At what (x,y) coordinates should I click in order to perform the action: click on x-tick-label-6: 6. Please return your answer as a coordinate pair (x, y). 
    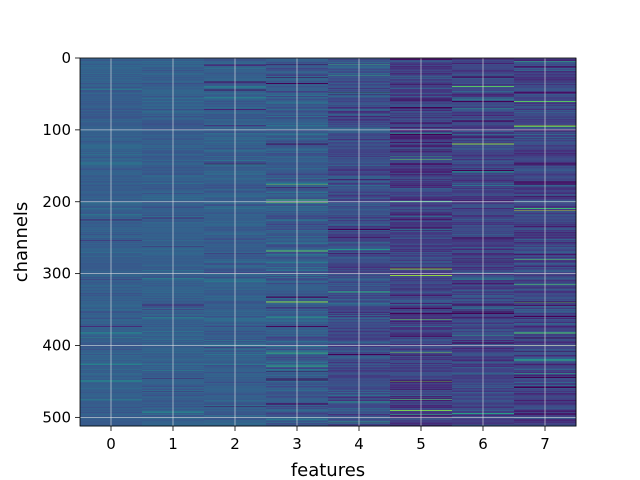
    Looking at the image, I should click on (483, 444).